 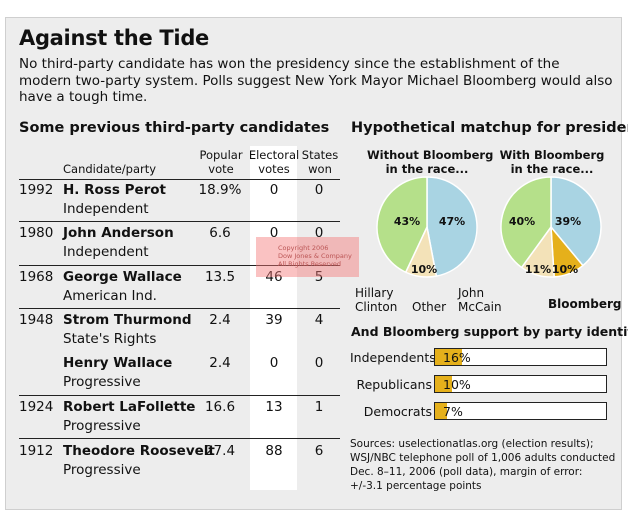 I want to click on copyright-watermark, so click(x=307, y=257).